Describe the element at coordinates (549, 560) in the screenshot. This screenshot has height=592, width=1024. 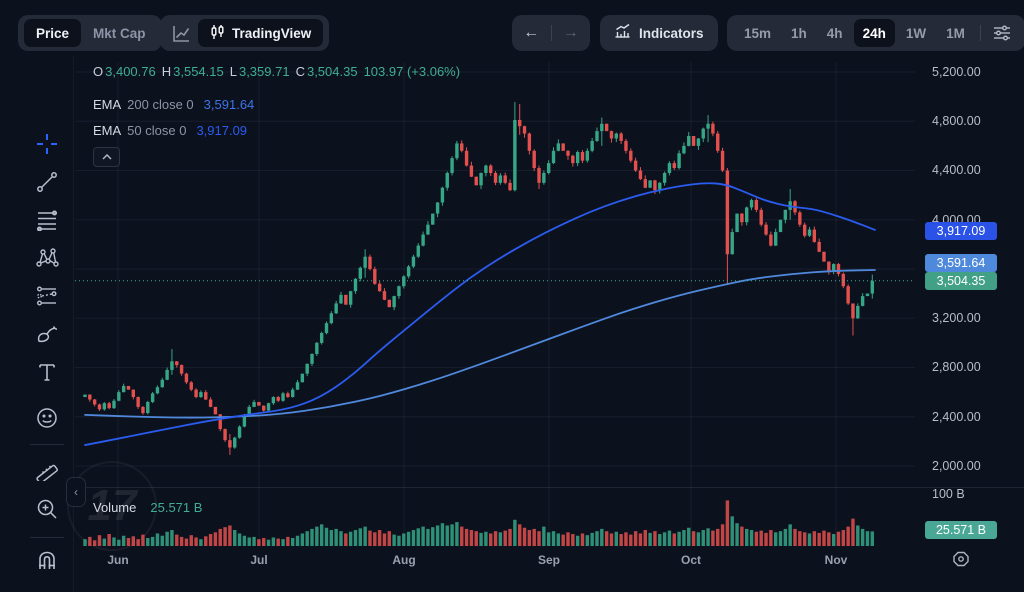
I see `month-label: Sep` at that location.